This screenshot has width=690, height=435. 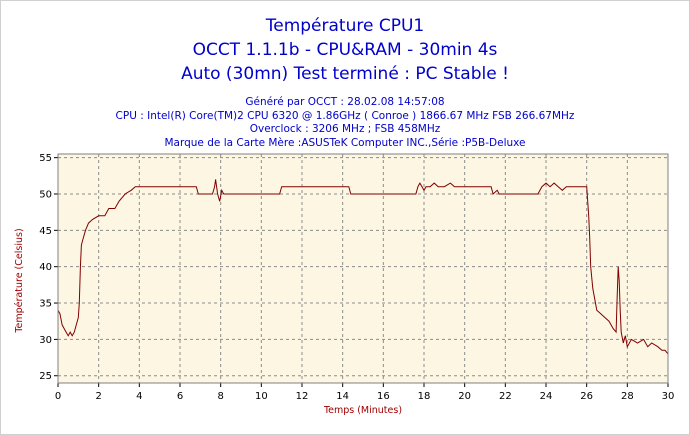 What do you see at coordinates (345, 102) in the screenshot?
I see `info-generated: Généré par OCCT : 28.02.08 14:57:08` at bounding box center [345, 102].